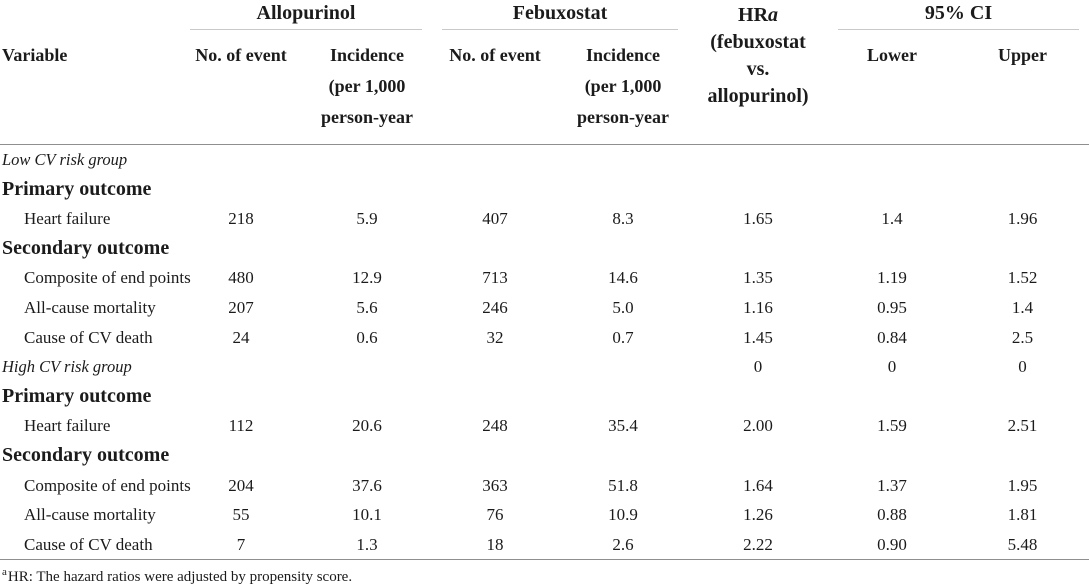  I want to click on cell-hr: 0, so click(758, 367).